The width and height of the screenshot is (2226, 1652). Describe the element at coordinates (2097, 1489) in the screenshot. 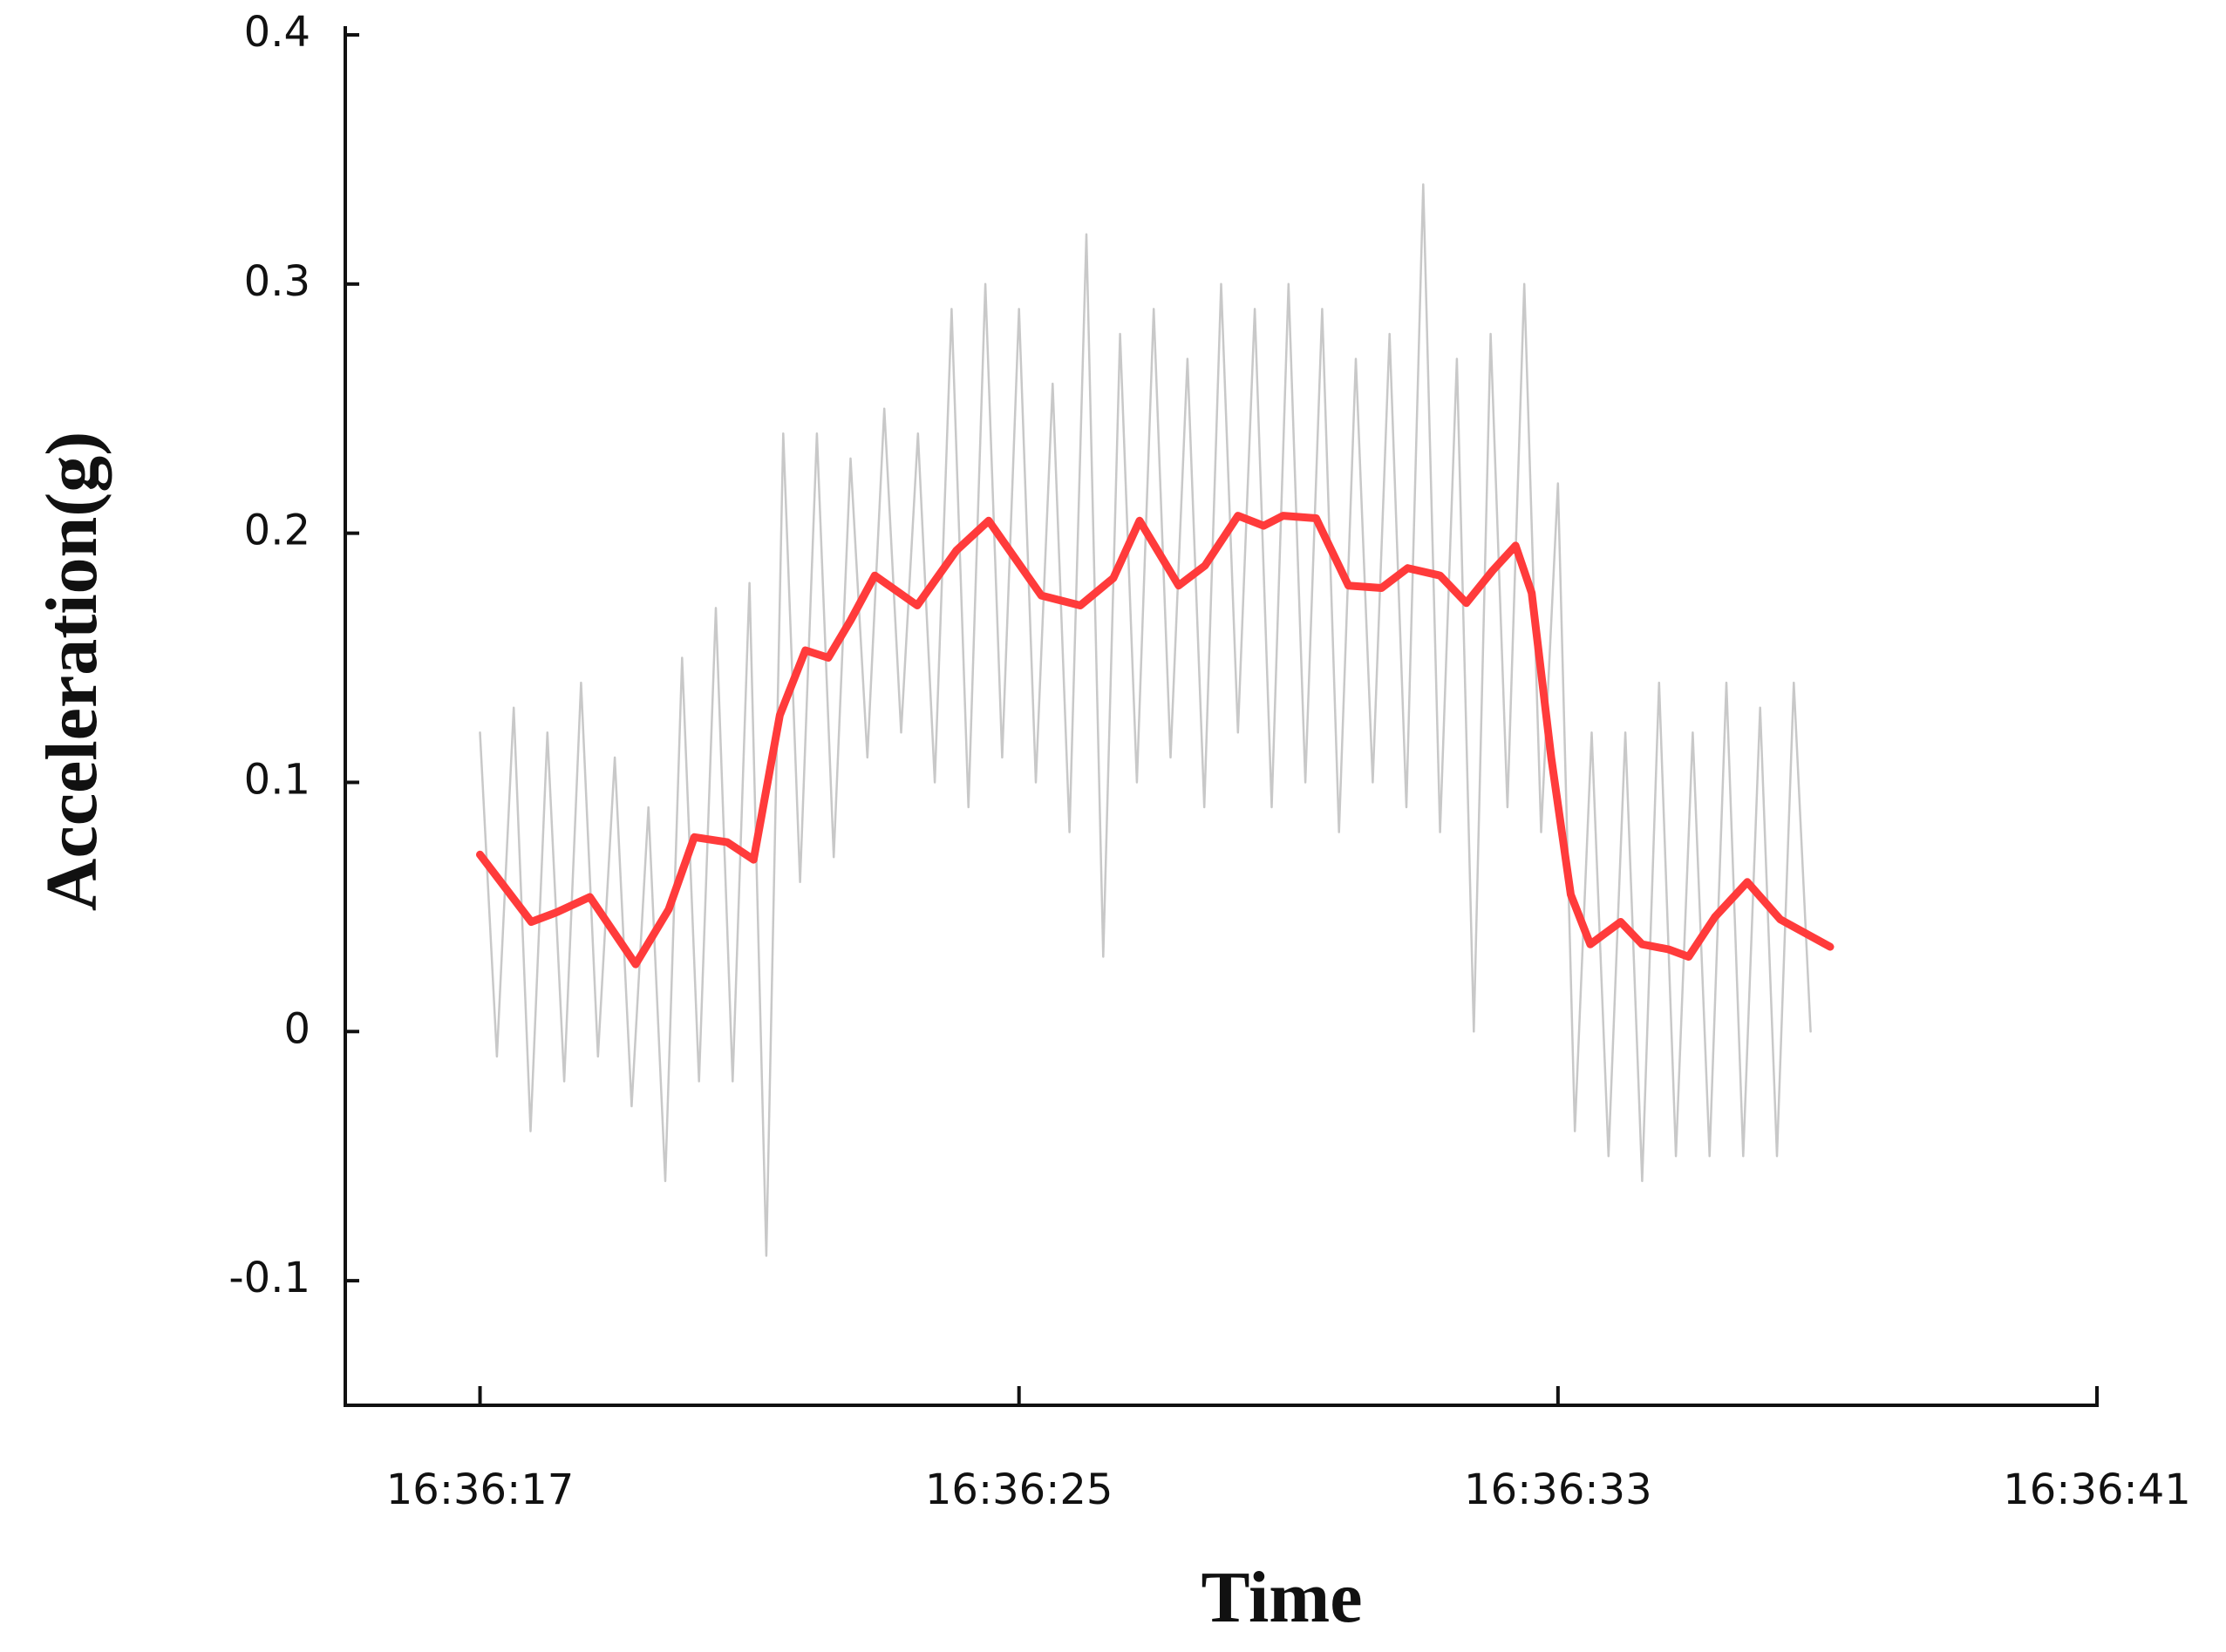

I see `x-tick-label: 16:36:41` at that location.